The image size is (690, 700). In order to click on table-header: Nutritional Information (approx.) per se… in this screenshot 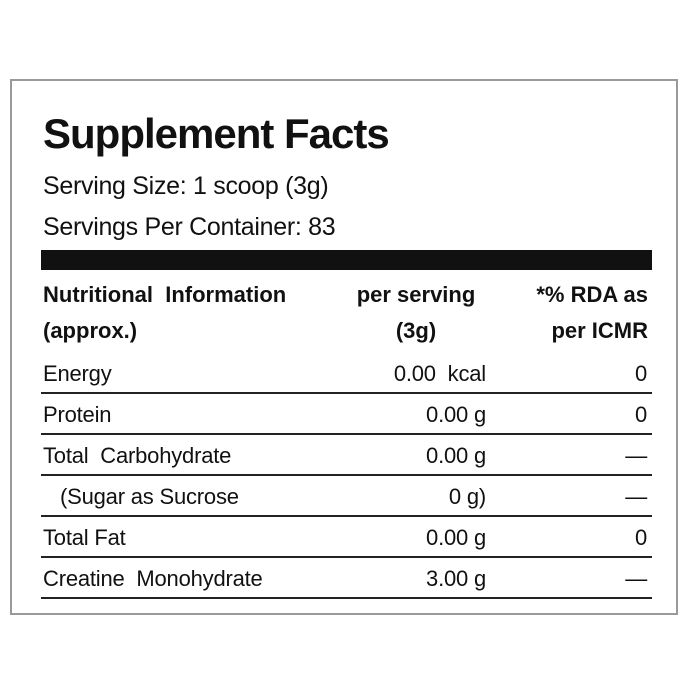, I will do `click(346, 313)`.